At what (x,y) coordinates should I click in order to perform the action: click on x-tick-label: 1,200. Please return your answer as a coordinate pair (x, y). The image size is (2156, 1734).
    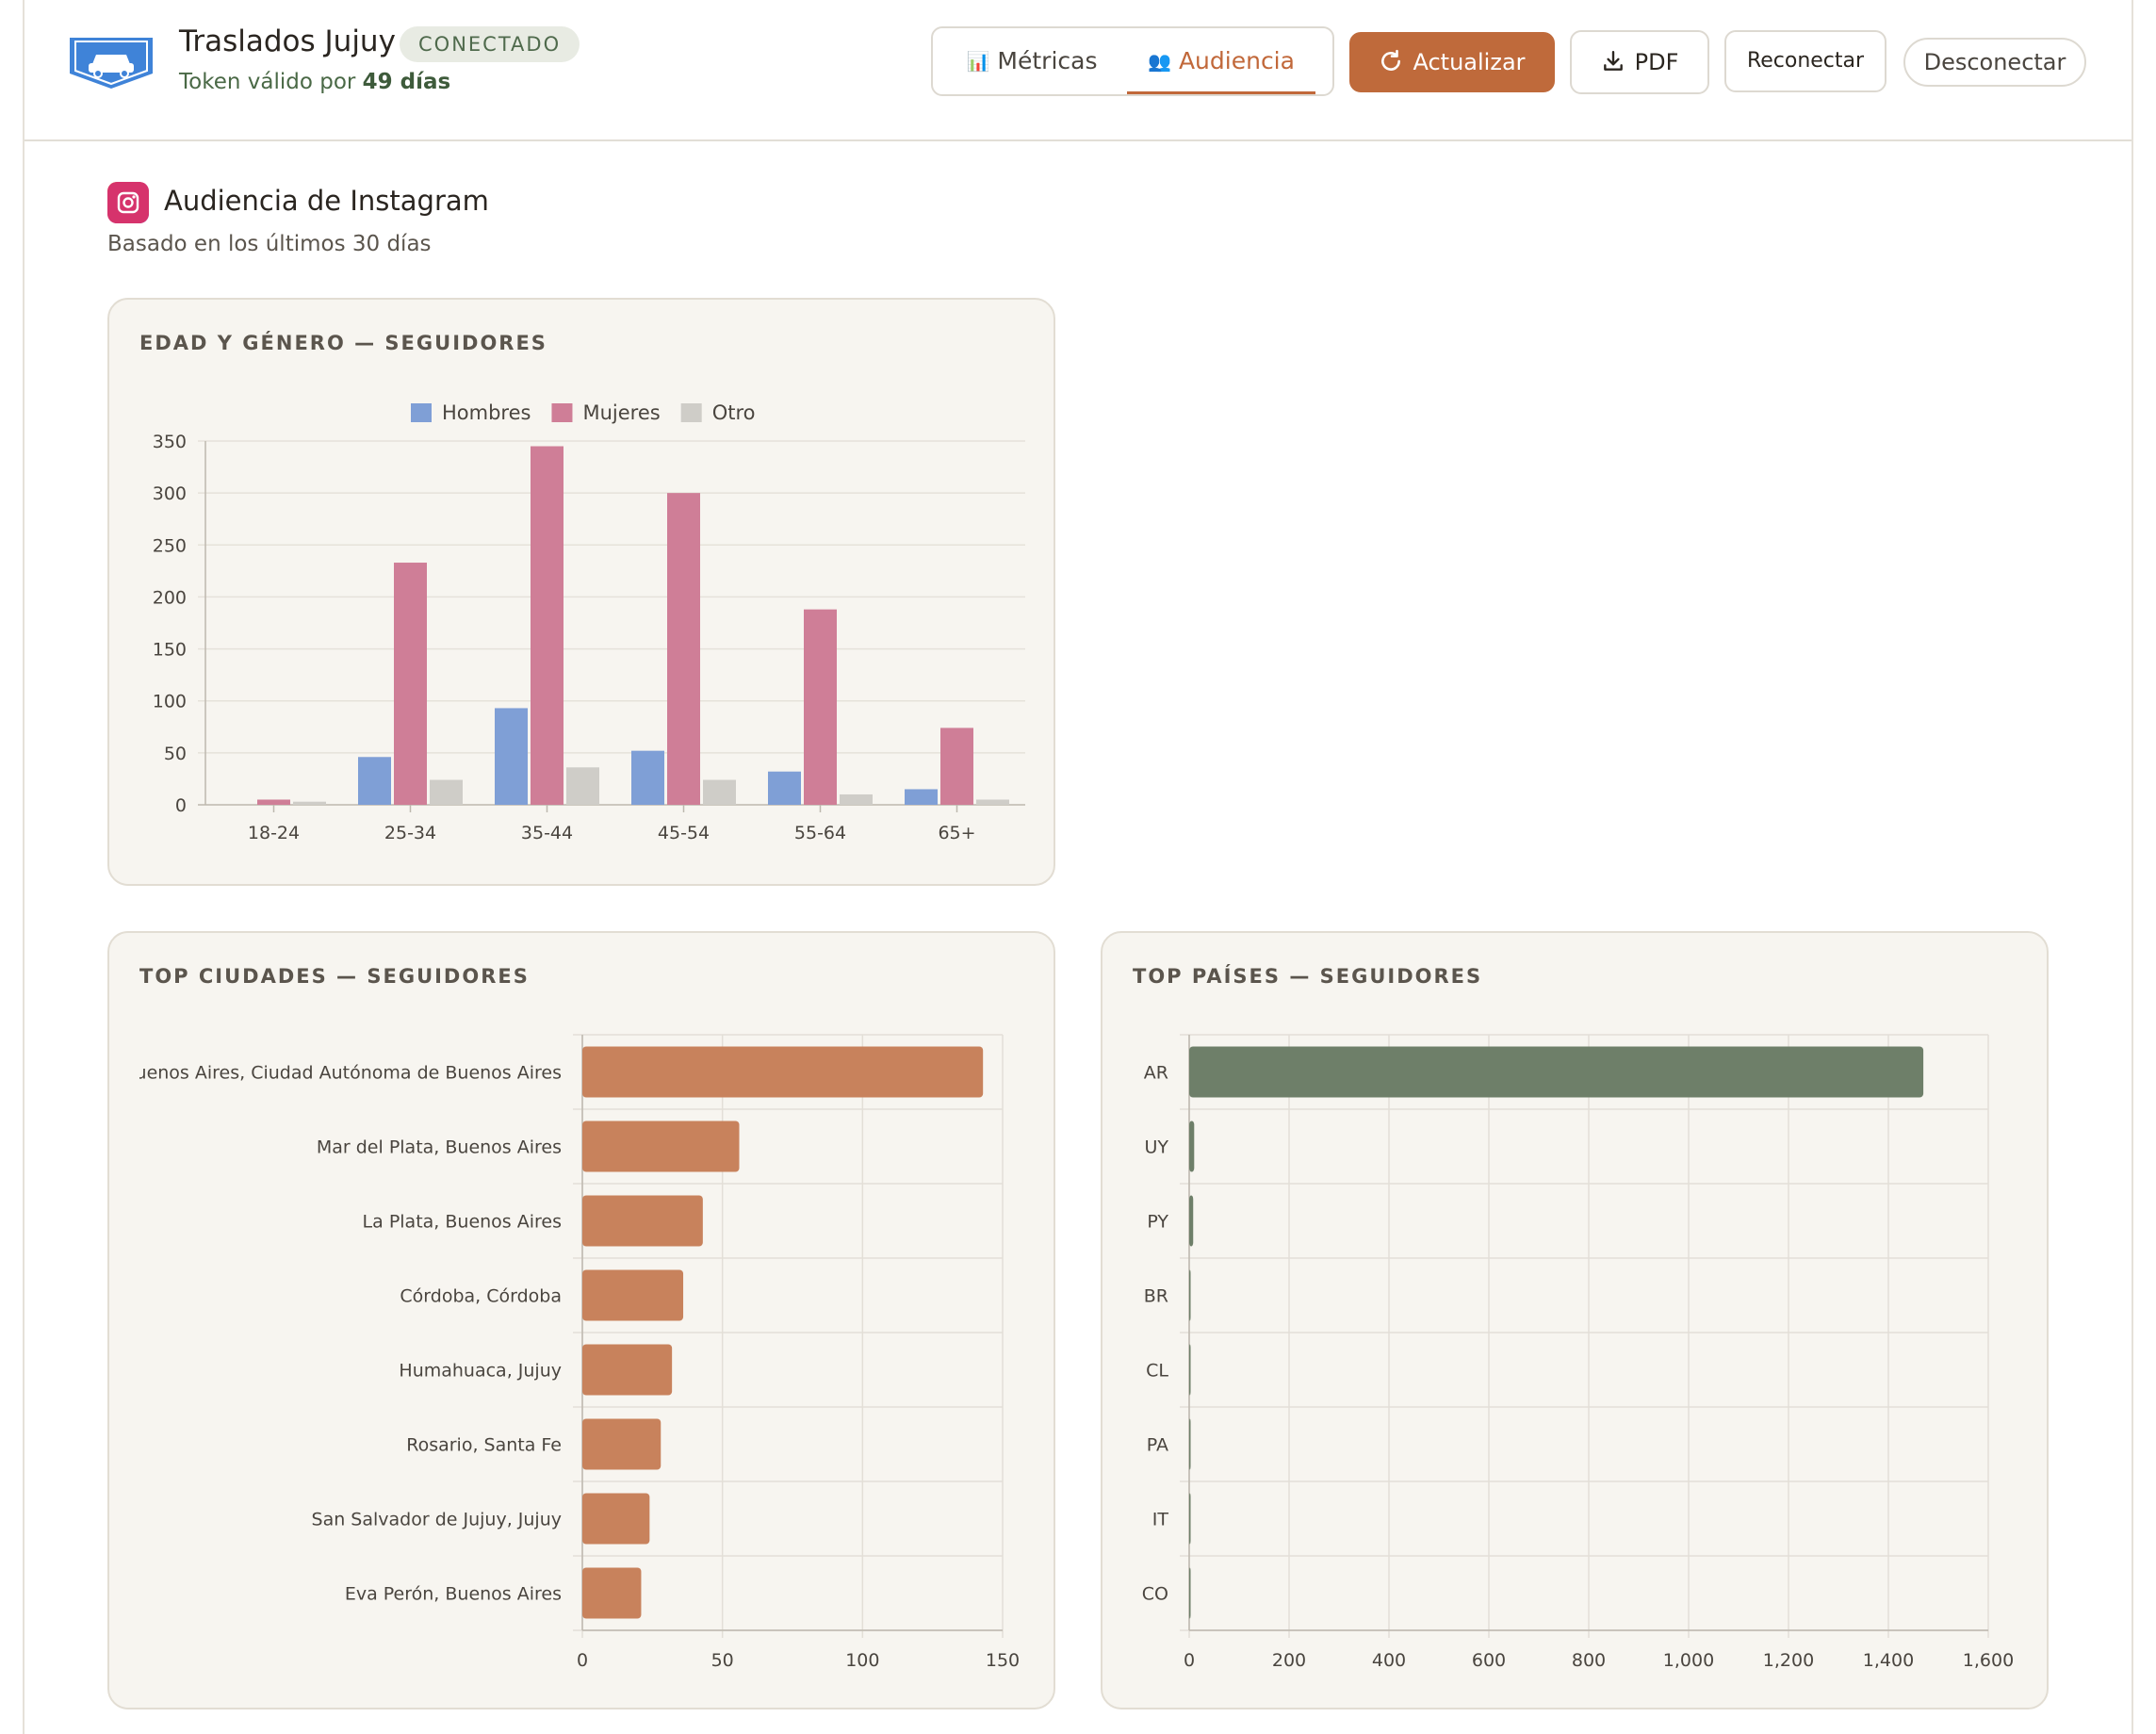
    Looking at the image, I should click on (1789, 1660).